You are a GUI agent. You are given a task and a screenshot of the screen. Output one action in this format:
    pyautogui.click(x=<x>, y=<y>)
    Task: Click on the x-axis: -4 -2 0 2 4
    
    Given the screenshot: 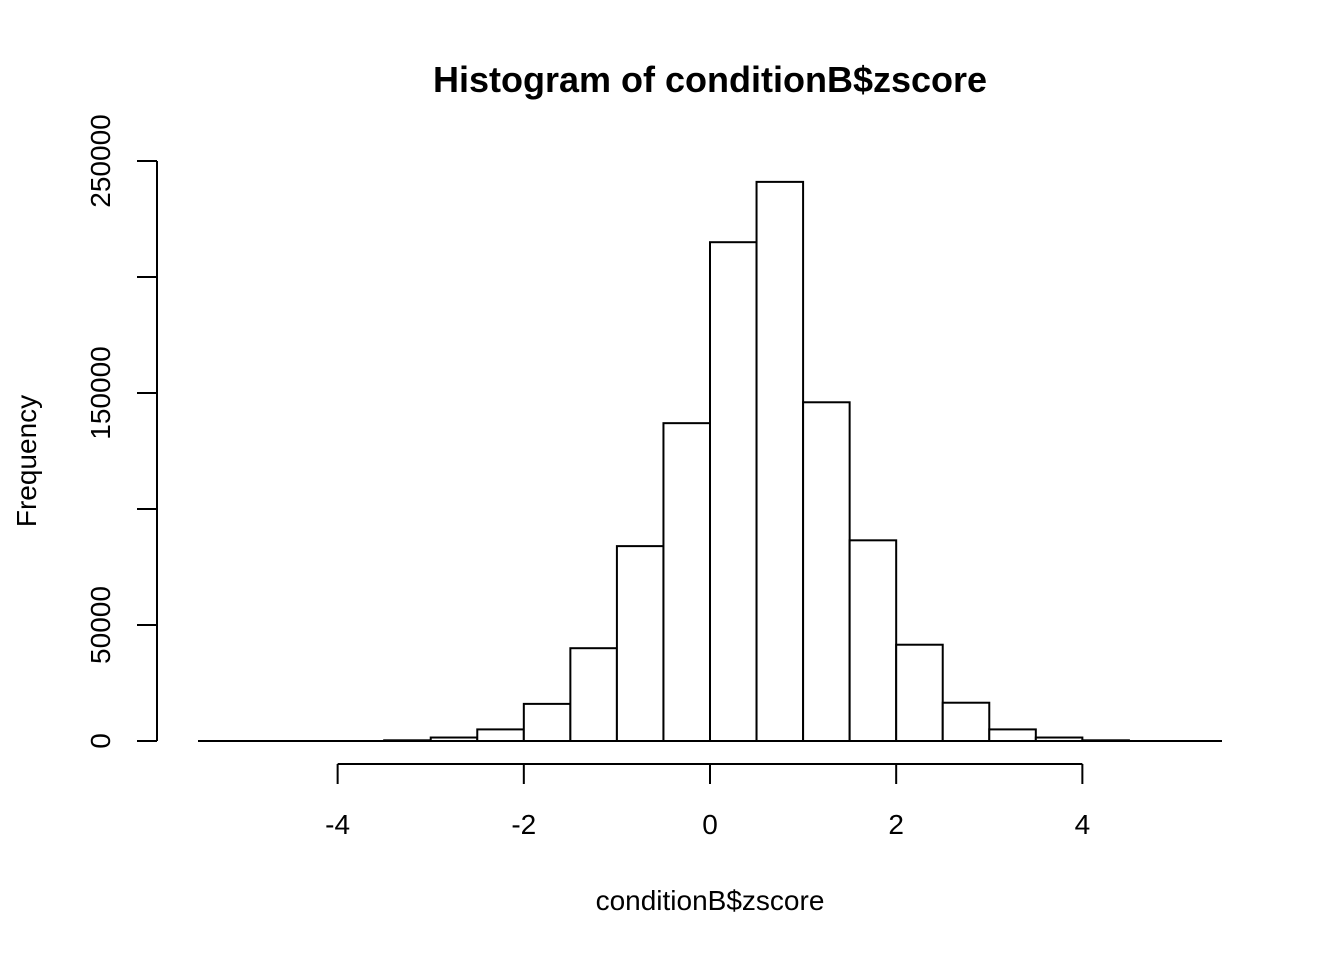 What is the action you would take?
    pyautogui.click(x=708, y=801)
    